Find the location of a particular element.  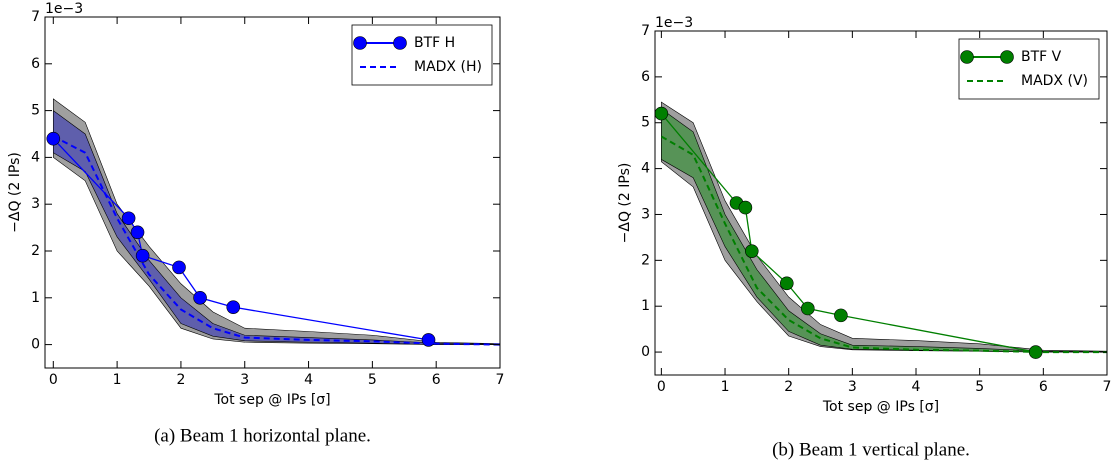

legend: BTF V MADX (V) is located at coordinates (1029, 69).